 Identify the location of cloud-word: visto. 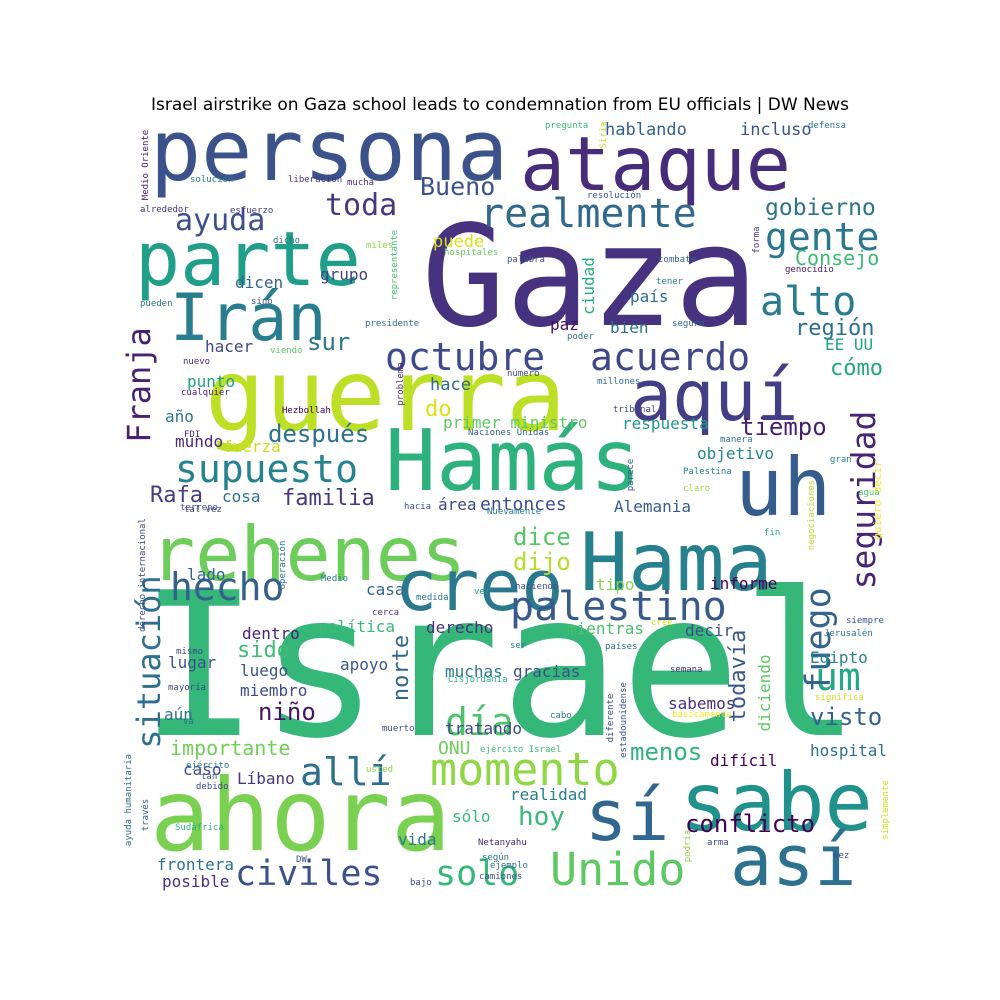
(846, 717).